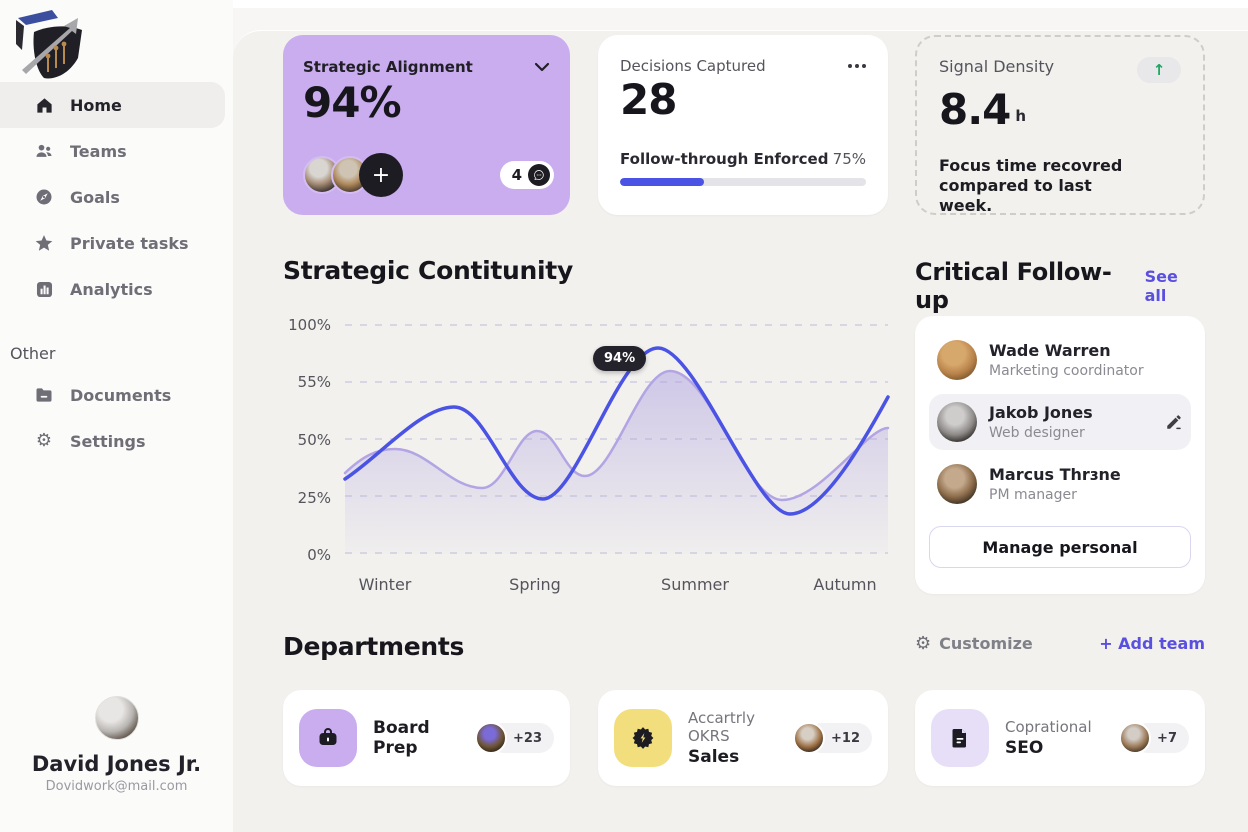  I want to click on alignment-title: Strategic Alignment, so click(388, 66).